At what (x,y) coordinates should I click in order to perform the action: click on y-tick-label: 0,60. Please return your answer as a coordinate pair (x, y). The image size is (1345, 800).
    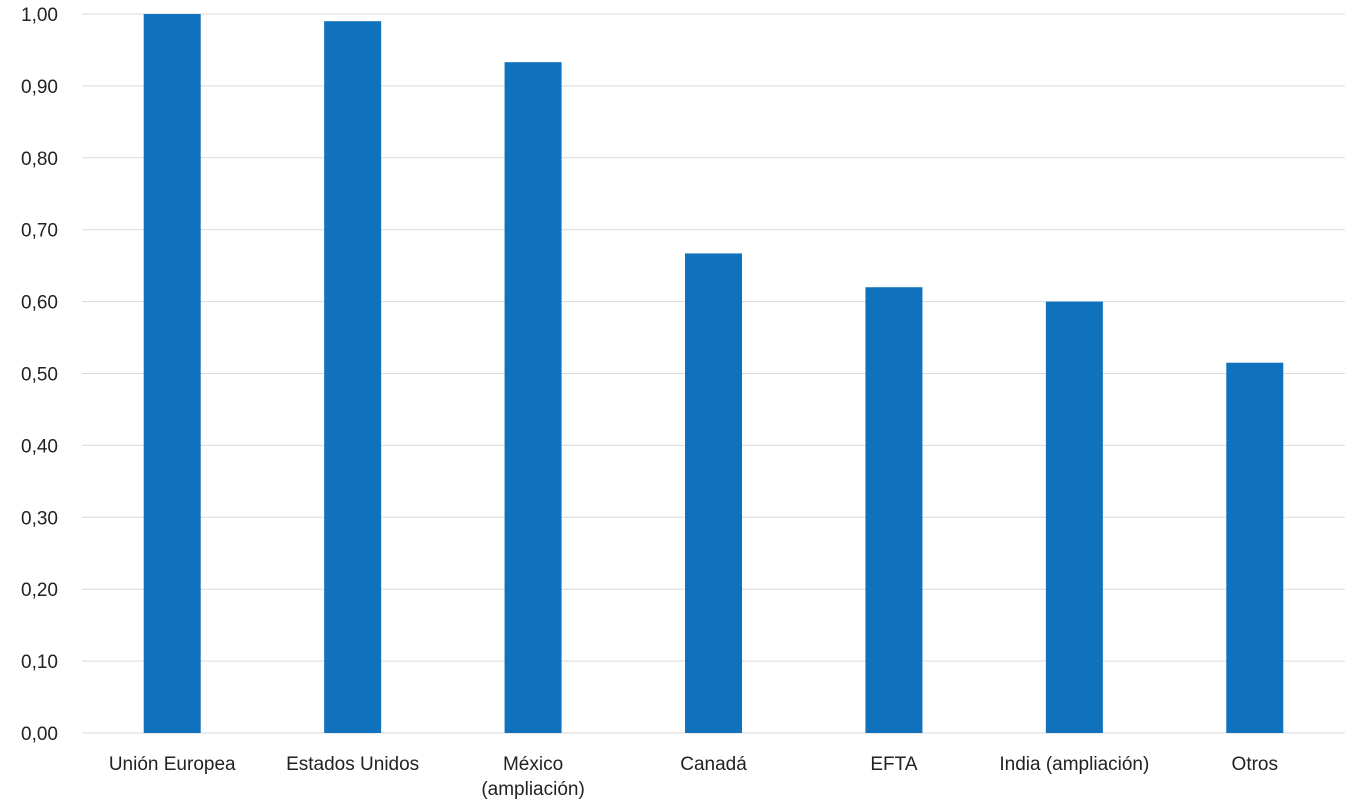
    Looking at the image, I should click on (39, 303).